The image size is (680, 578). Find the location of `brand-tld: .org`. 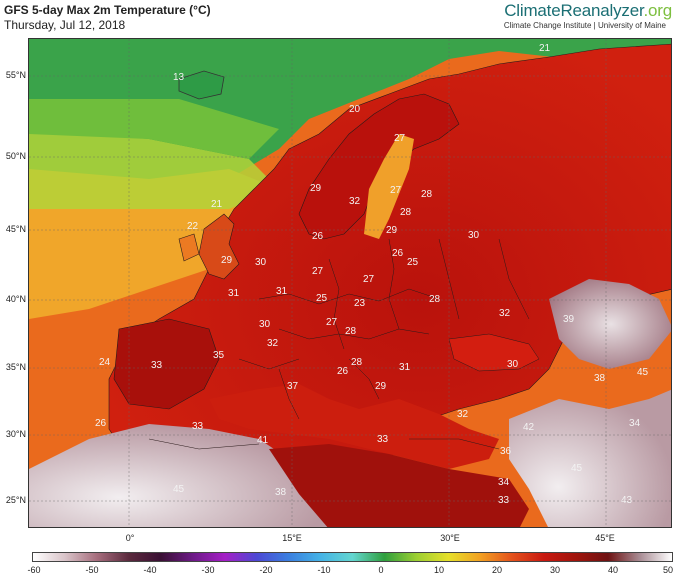

brand-tld: .org is located at coordinates (658, 10).